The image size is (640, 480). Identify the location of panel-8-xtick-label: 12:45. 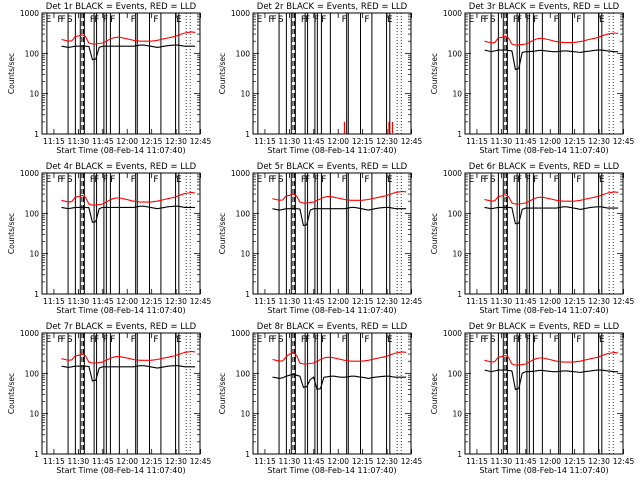
(412, 461).